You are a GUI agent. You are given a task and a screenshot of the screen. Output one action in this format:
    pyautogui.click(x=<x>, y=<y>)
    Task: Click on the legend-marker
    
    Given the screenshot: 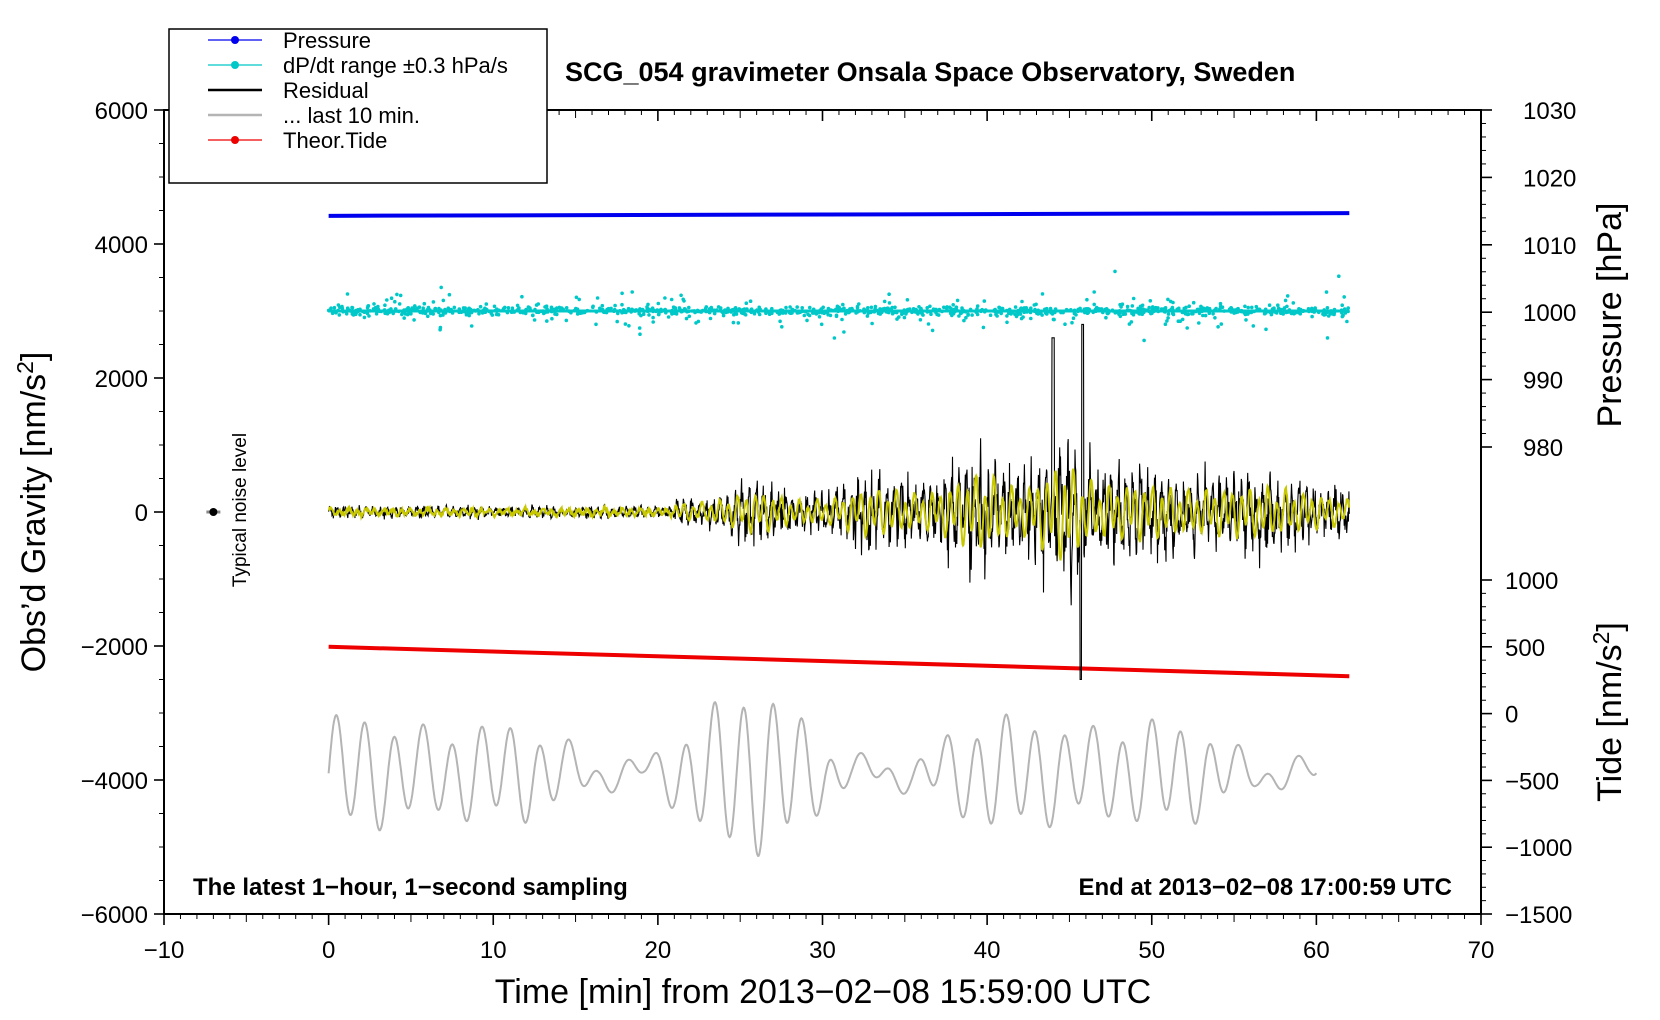 What is the action you would take?
    pyautogui.click(x=235, y=140)
    